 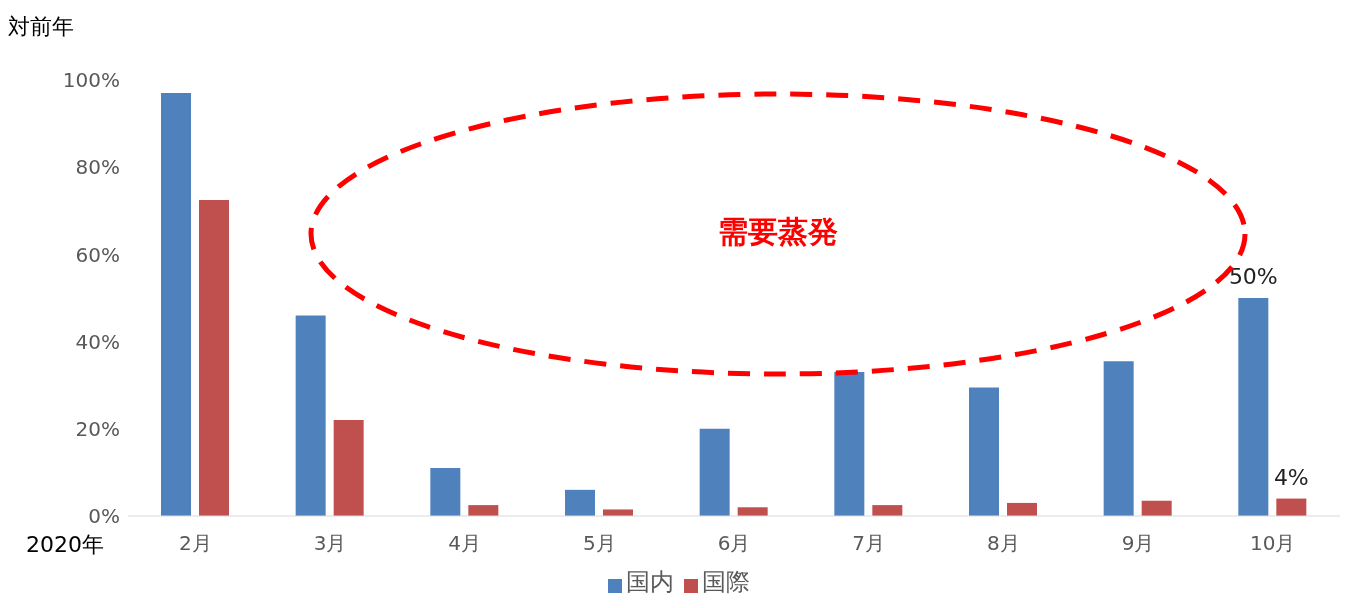 I want to click on y-tick-label: 60%, so click(x=97, y=254).